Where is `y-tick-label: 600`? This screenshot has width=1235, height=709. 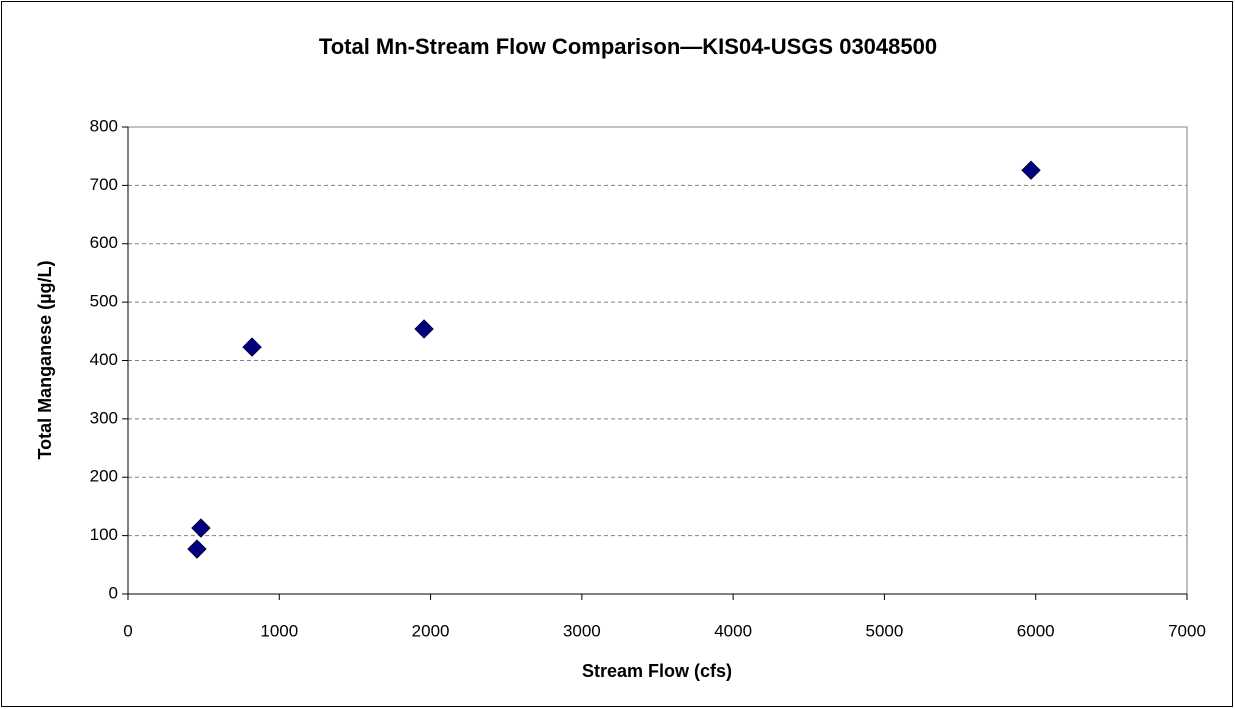 y-tick-label: 600 is located at coordinates (104, 242).